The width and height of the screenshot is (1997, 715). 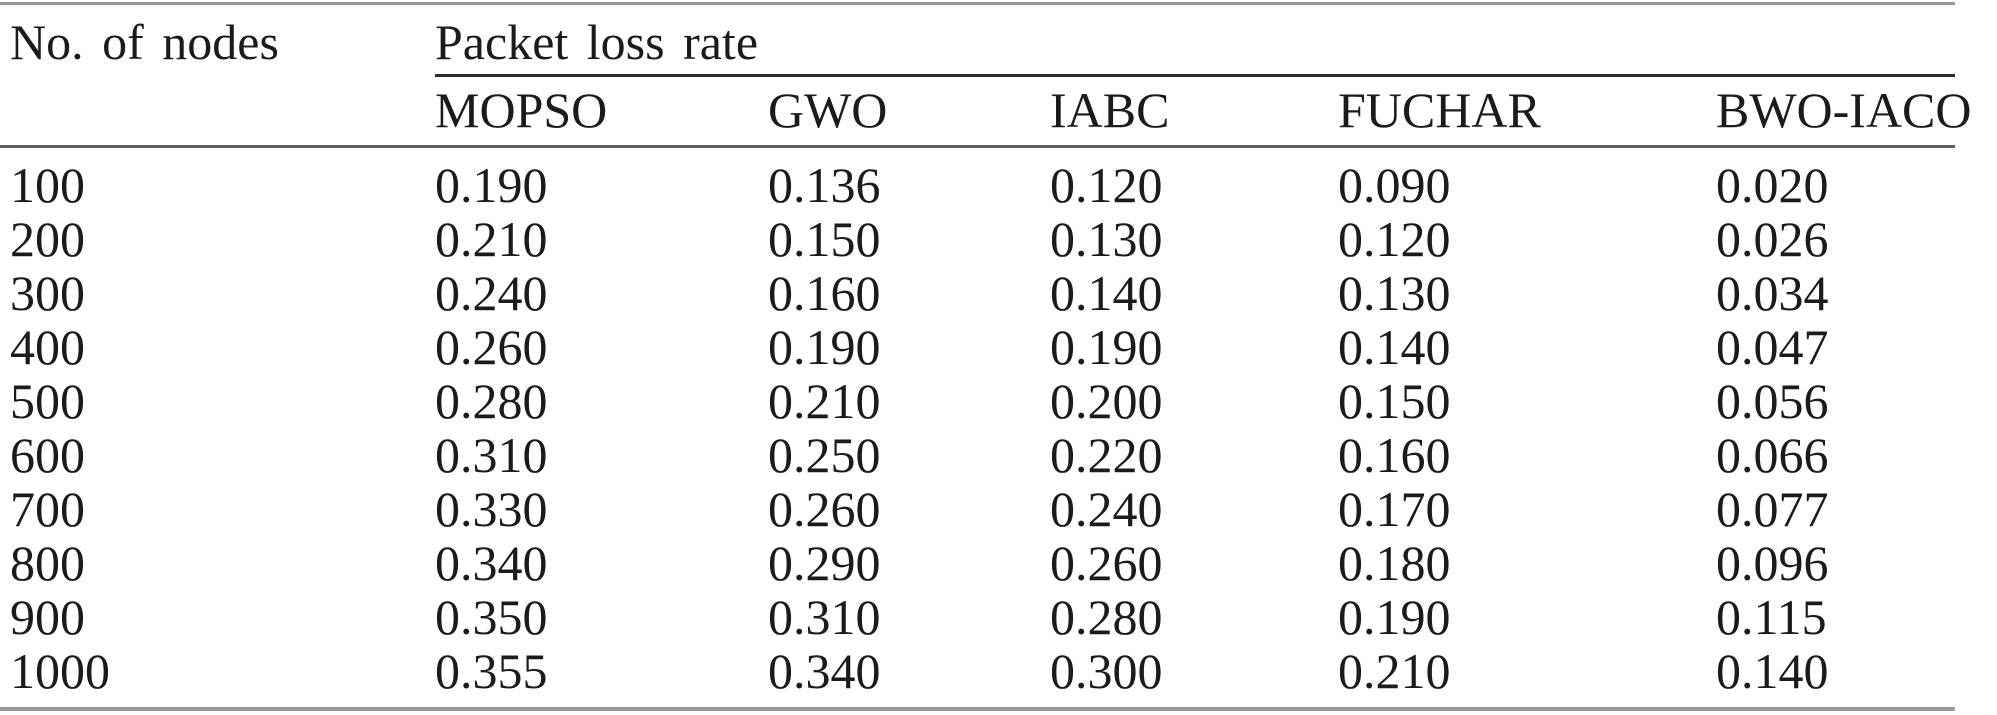 I want to click on column-header-spacer, so click(x=217, y=110).